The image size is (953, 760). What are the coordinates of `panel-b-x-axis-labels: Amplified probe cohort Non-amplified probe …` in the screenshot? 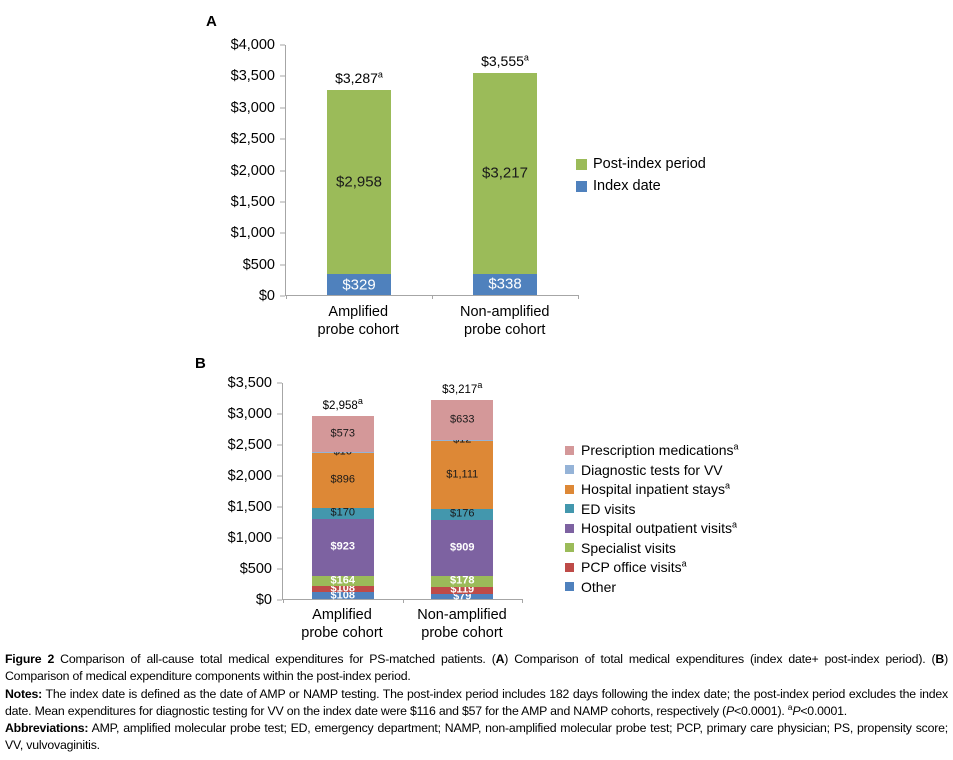 It's located at (402, 624).